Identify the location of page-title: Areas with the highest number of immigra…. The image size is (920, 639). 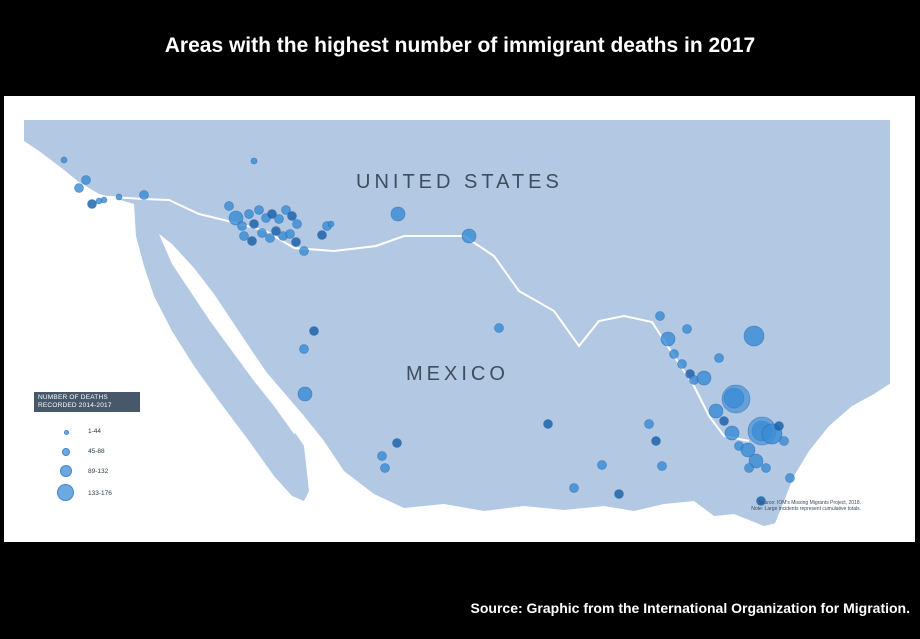
(460, 45).